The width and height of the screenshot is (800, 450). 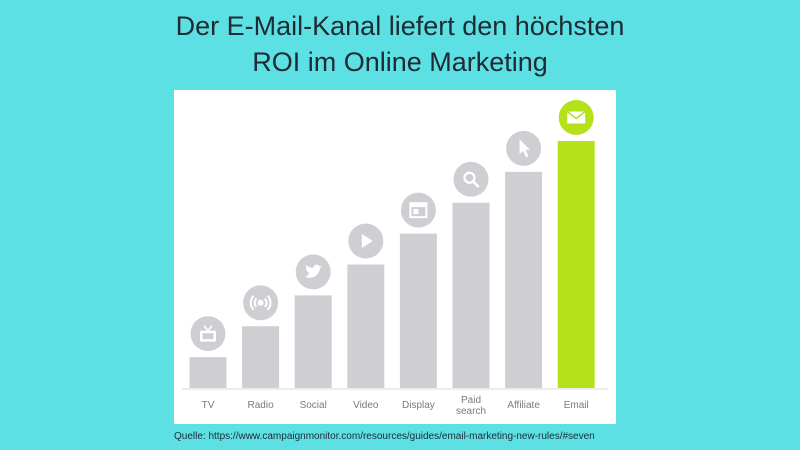 I want to click on bar-display, so click(x=418, y=310).